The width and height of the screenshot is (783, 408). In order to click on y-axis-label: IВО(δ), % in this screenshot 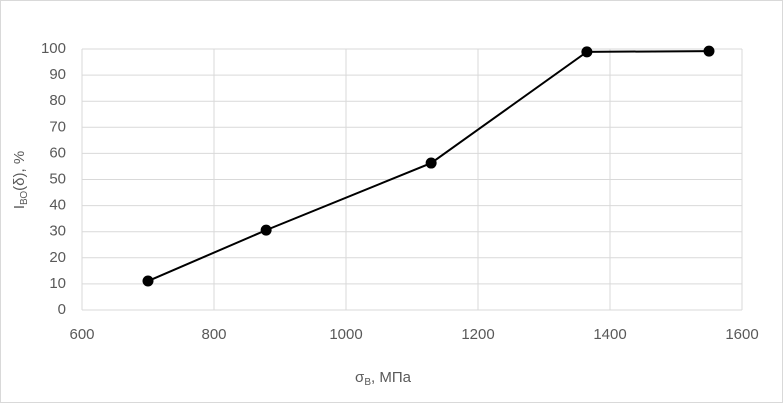, I will do `click(20, 180)`.